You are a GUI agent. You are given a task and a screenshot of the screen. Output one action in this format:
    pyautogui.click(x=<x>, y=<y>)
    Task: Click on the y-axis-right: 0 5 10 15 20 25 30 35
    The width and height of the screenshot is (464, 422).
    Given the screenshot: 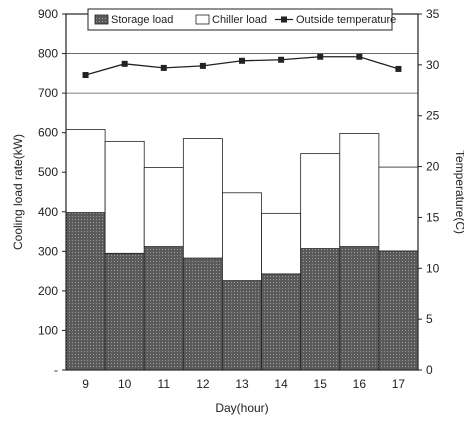 What is the action you would take?
    pyautogui.click(x=429, y=192)
    